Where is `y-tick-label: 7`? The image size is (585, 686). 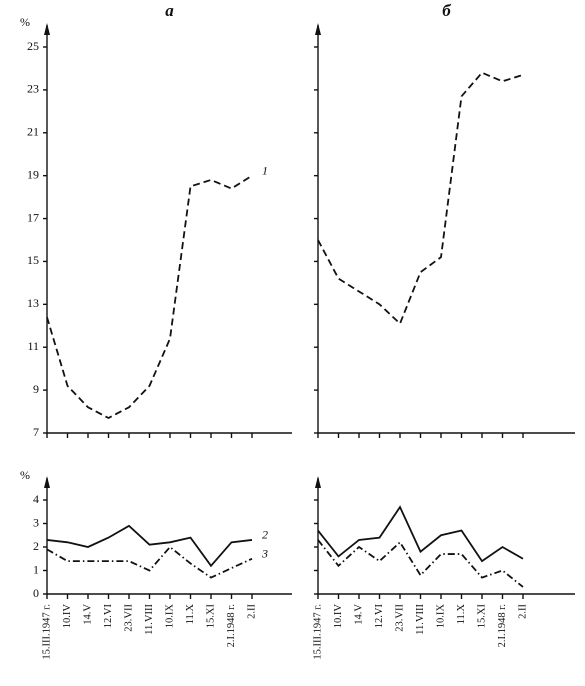 y-tick-label: 7 is located at coordinates (36, 432).